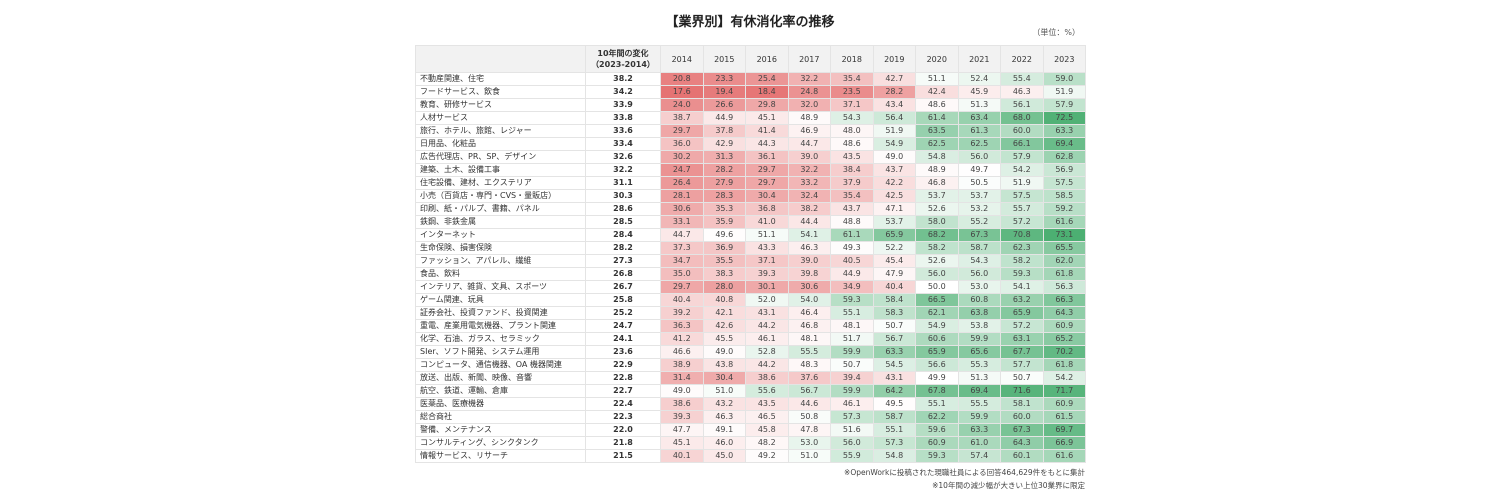 This screenshot has width=1500, height=500. What do you see at coordinates (682, 144) in the screenshot?
I see `heat-cell: 36.0` at bounding box center [682, 144].